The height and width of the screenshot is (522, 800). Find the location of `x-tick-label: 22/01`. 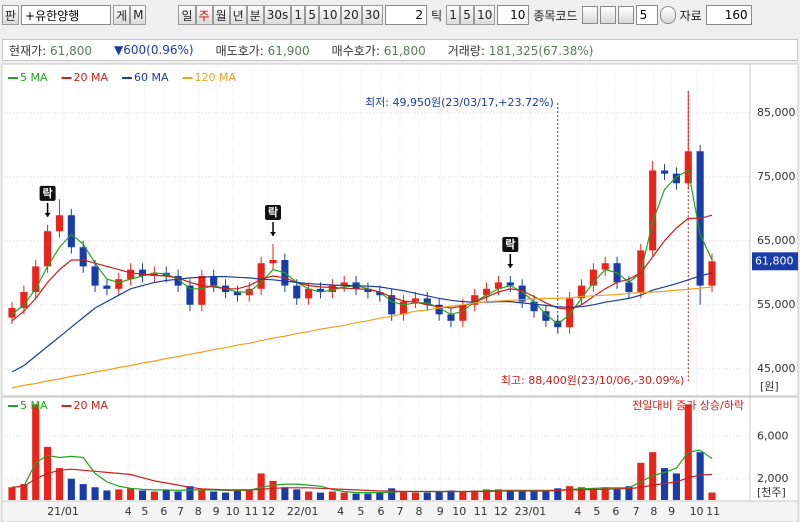

x-tick-label: 22/01 is located at coordinates (303, 511).